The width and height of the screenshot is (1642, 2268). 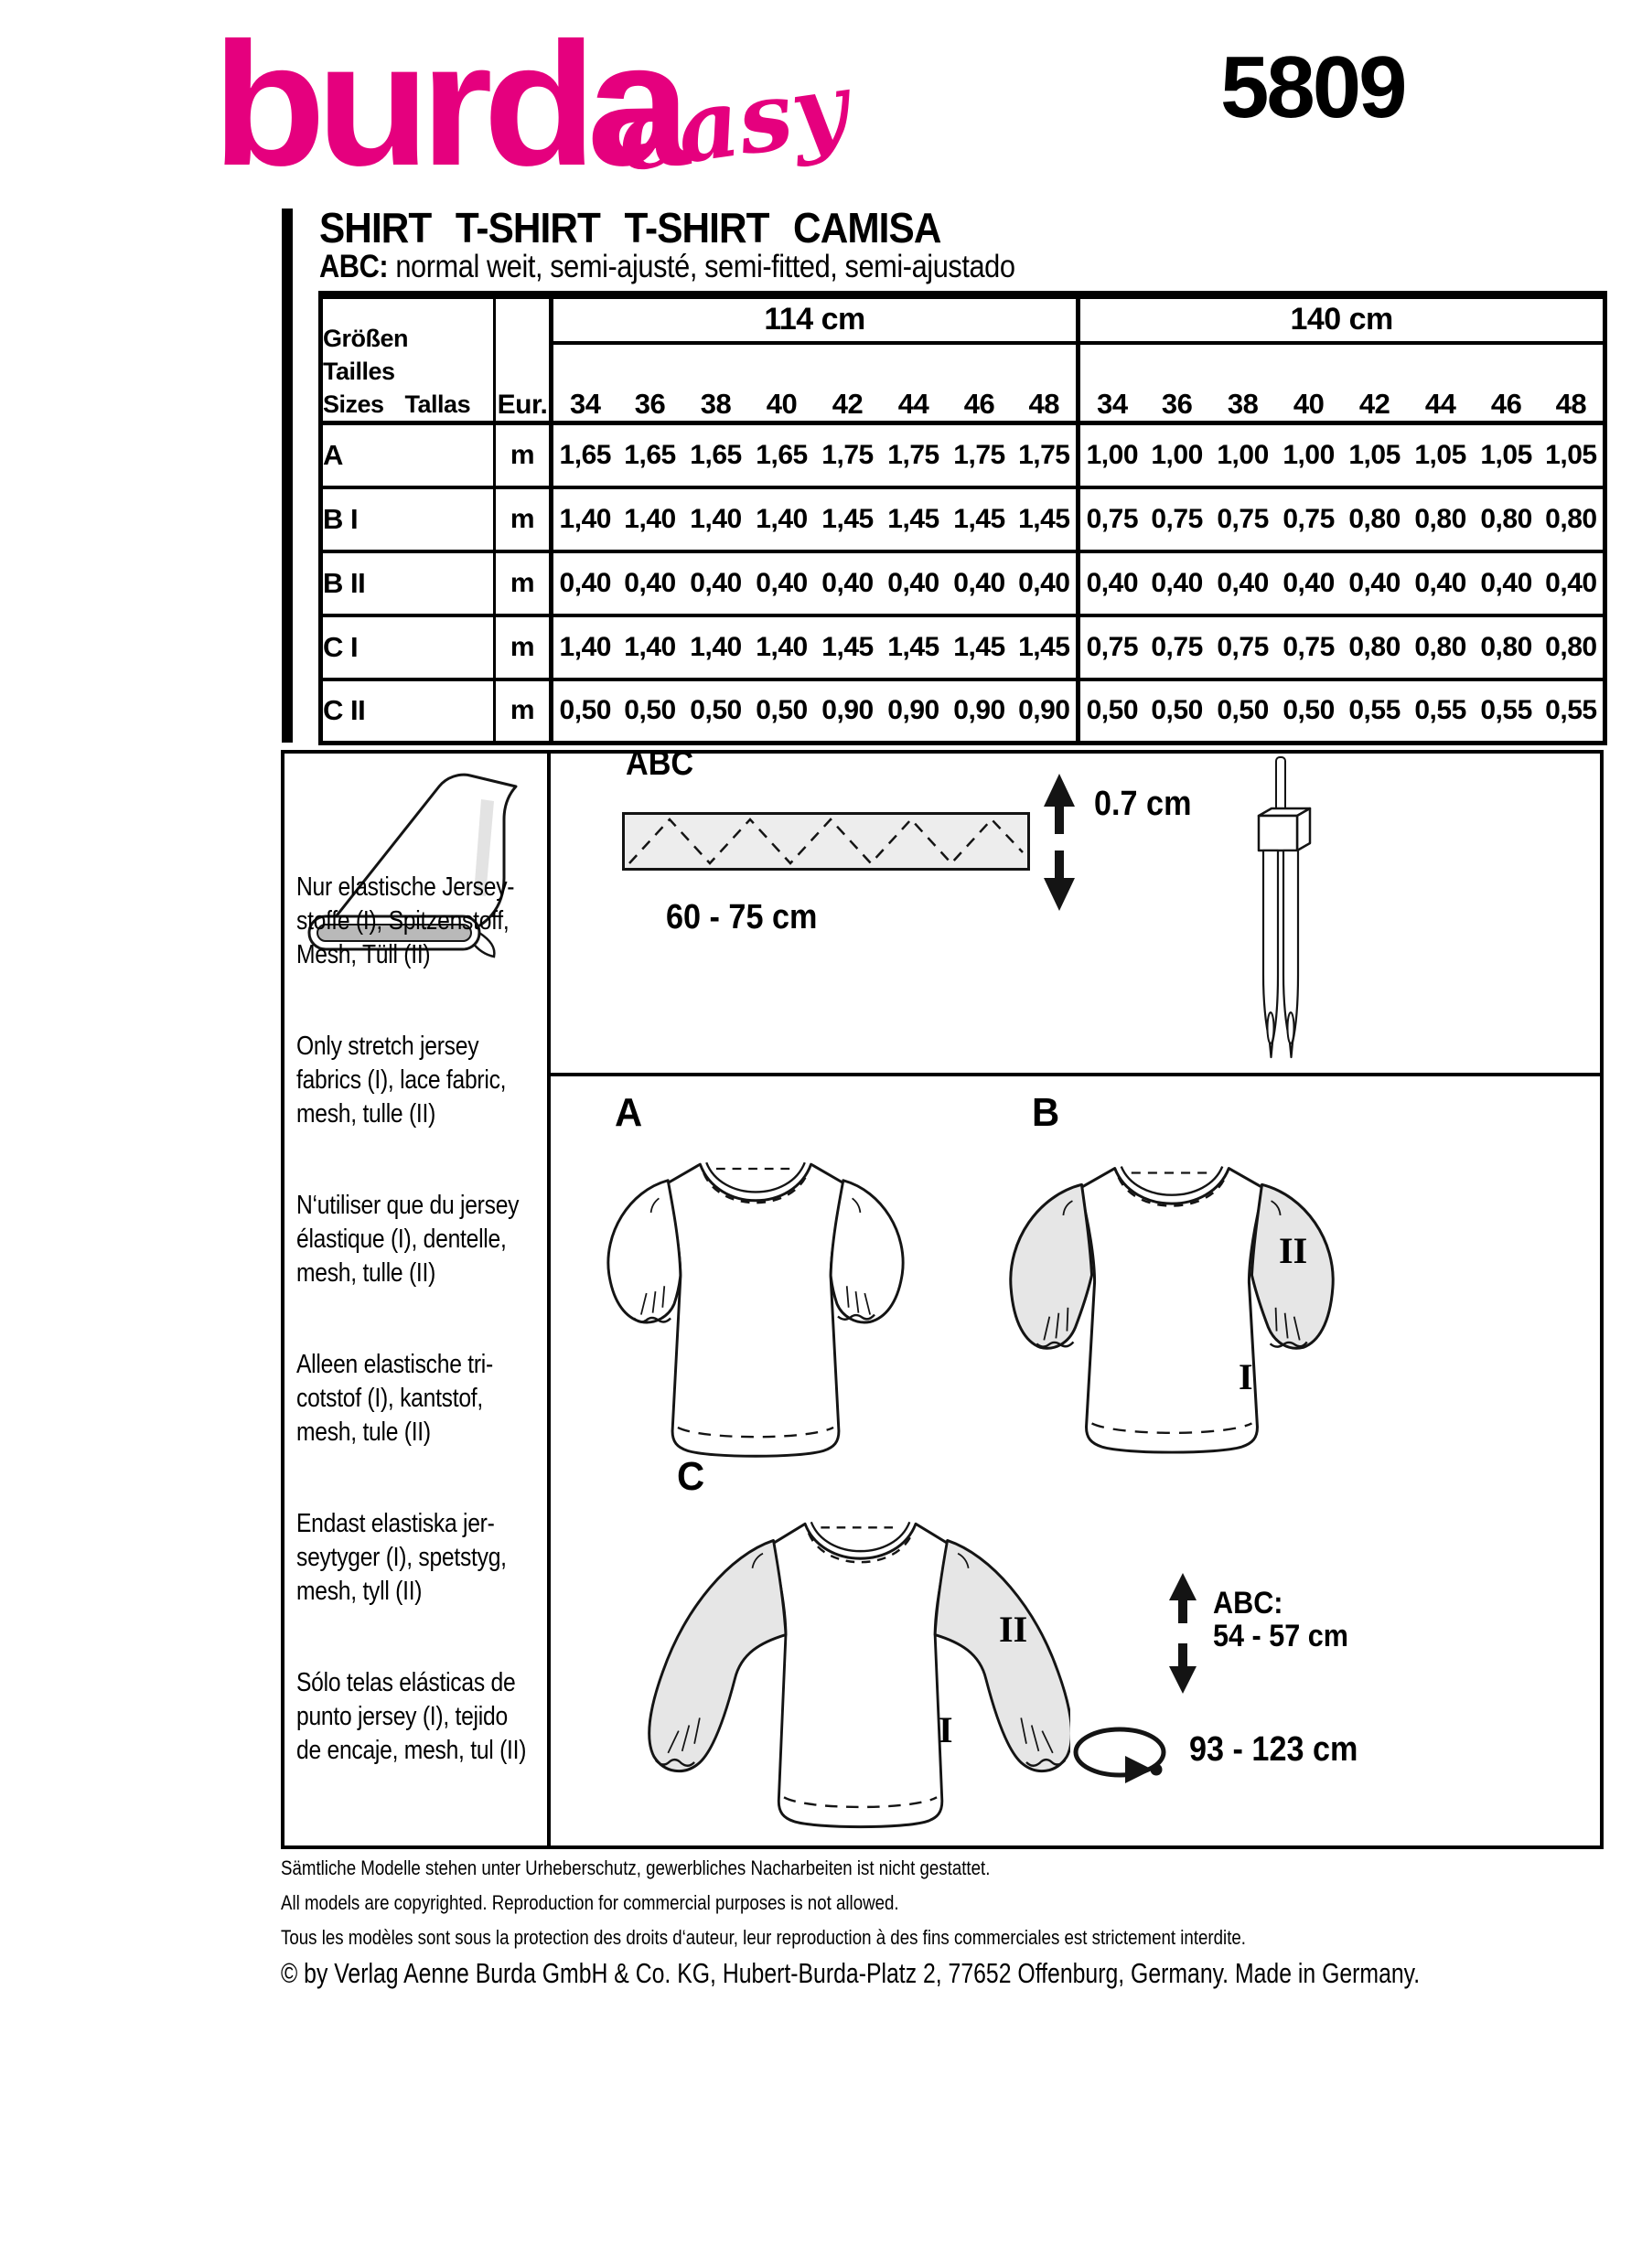 I want to click on garment-b-drawing, so click(x=1172, y=1310).